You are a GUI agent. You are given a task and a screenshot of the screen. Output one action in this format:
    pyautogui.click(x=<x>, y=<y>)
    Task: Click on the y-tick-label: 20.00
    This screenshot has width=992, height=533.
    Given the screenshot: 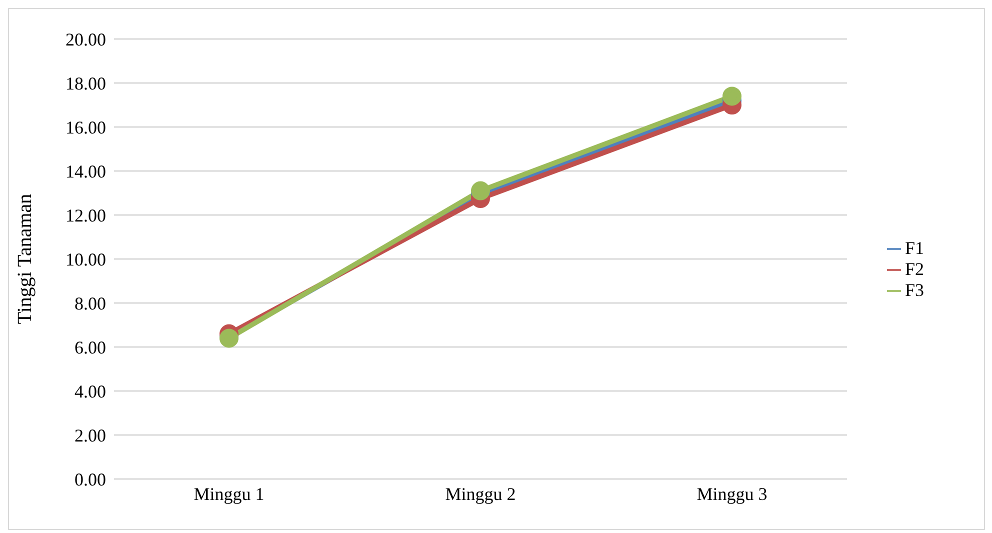 What is the action you would take?
    pyautogui.click(x=86, y=39)
    